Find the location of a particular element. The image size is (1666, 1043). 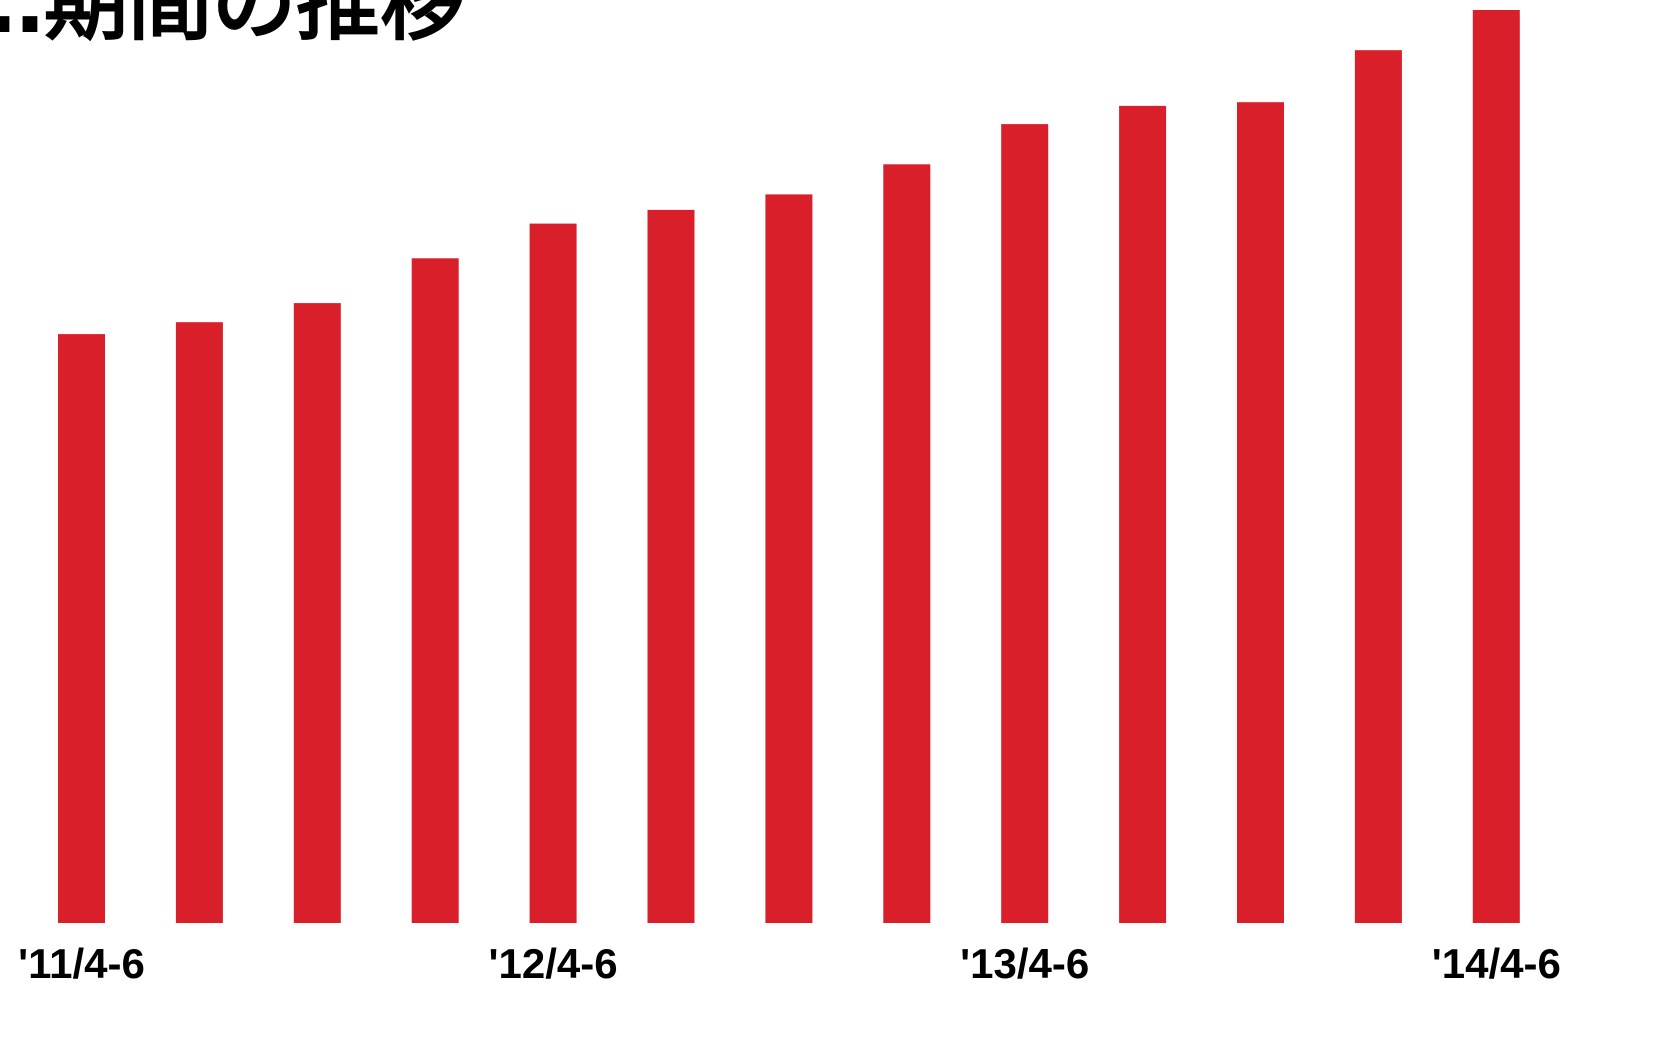

x-tick-label-0: '11/4-6 is located at coordinates (81, 963).